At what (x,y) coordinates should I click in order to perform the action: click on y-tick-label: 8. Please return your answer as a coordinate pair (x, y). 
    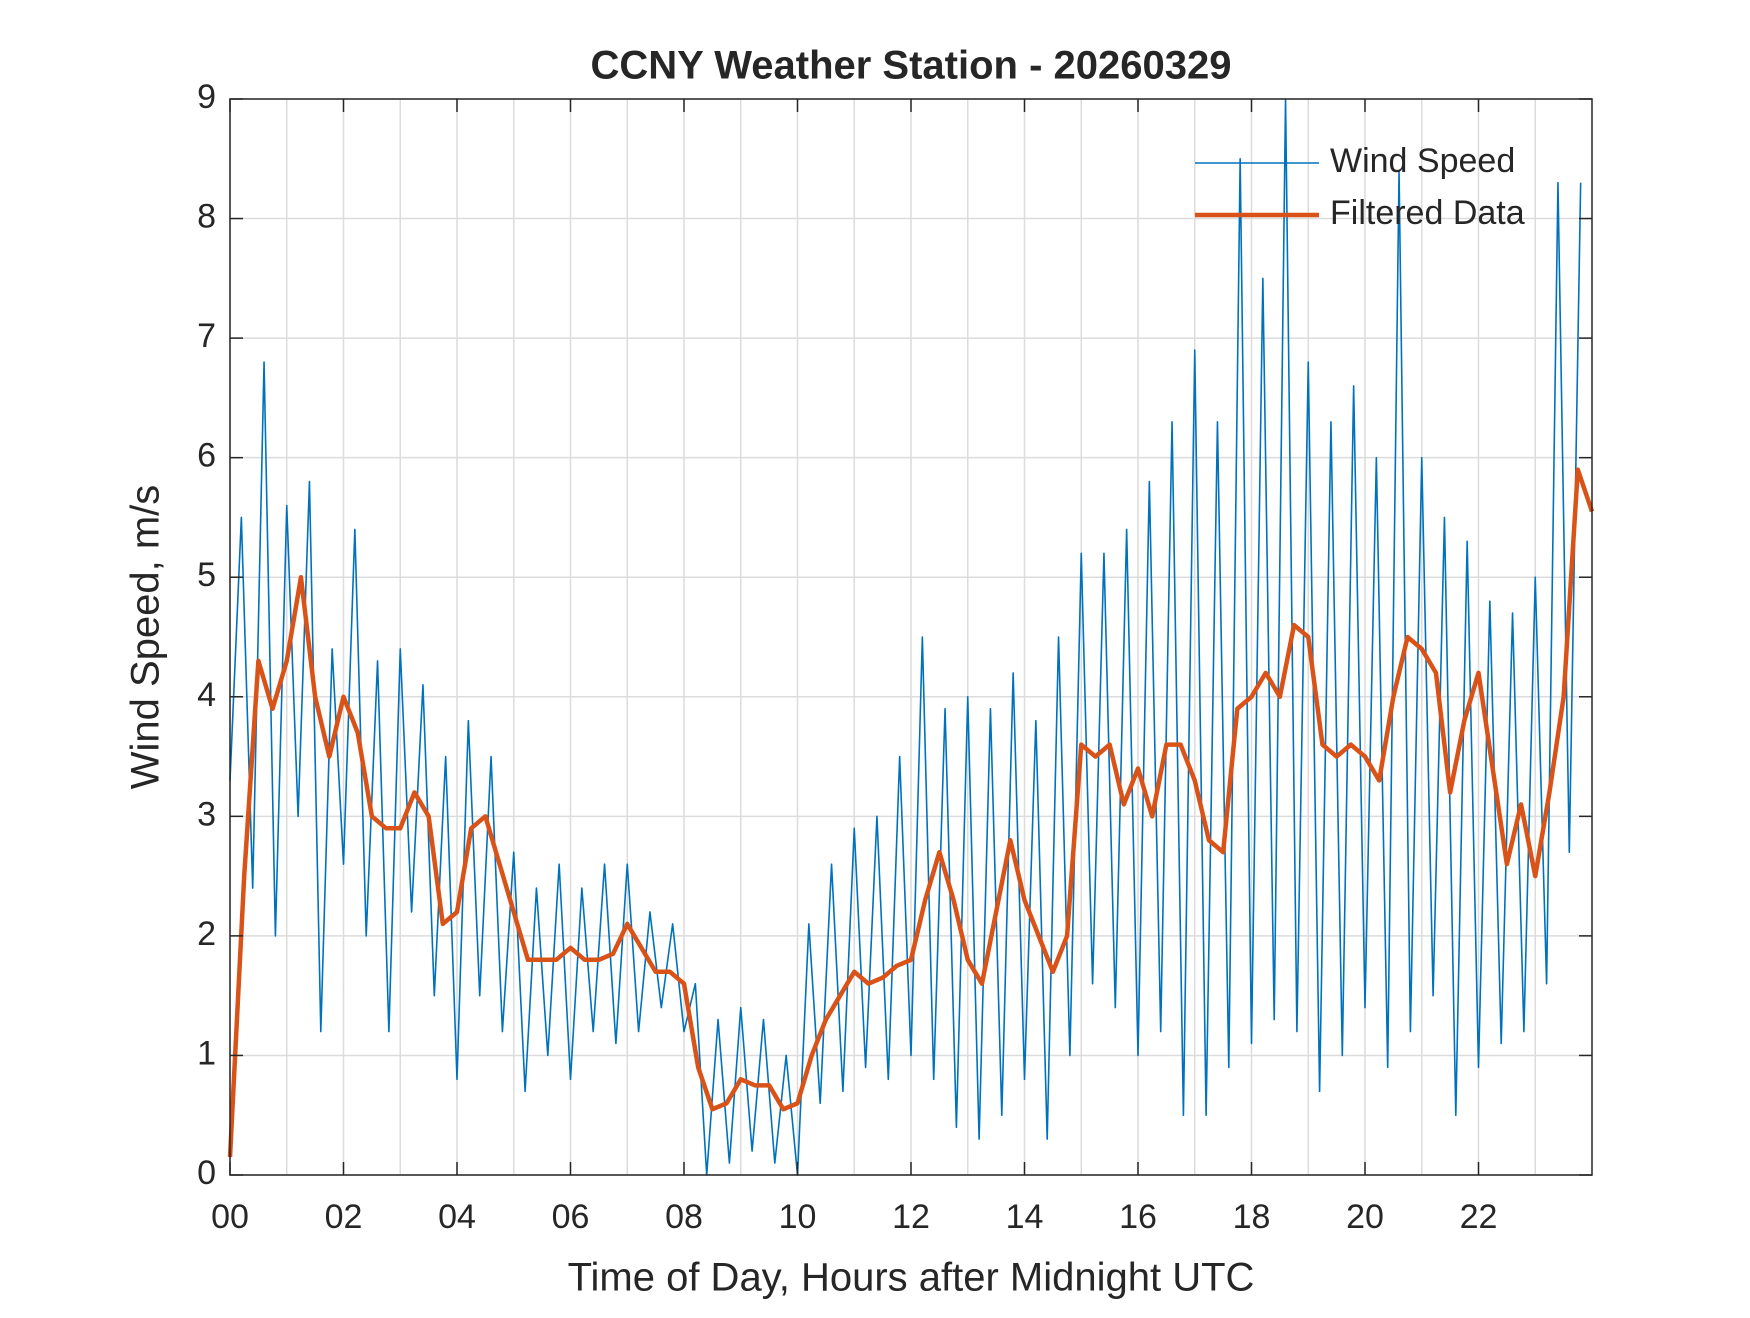
    Looking at the image, I should click on (206, 217).